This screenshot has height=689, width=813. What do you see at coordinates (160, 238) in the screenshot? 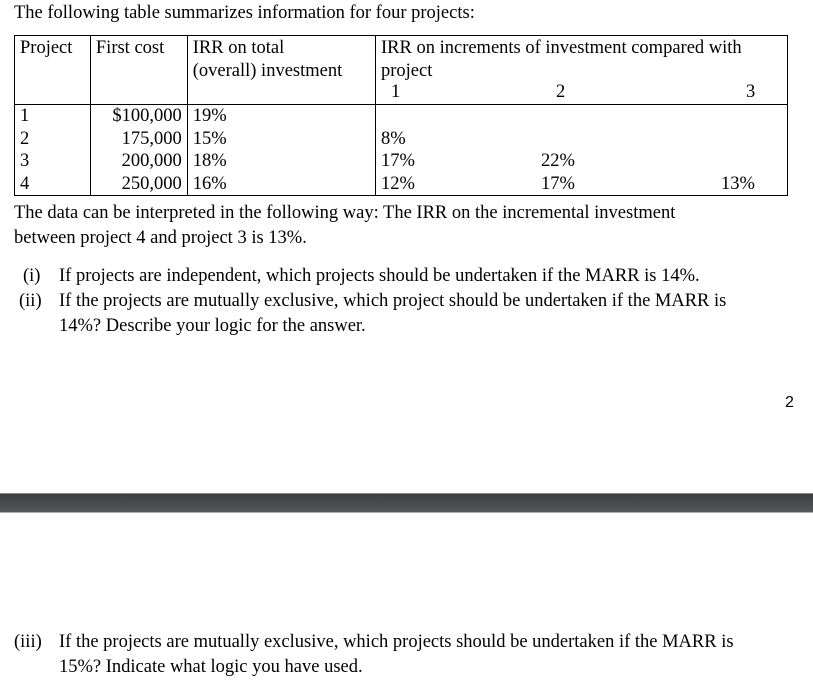
I see `interpretation-line2: between project 4 and project 3 is 13%.` at bounding box center [160, 238].